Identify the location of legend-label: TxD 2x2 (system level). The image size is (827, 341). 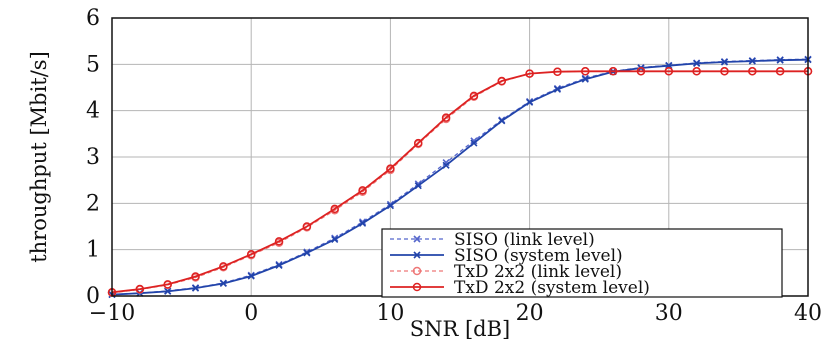
(552, 288).